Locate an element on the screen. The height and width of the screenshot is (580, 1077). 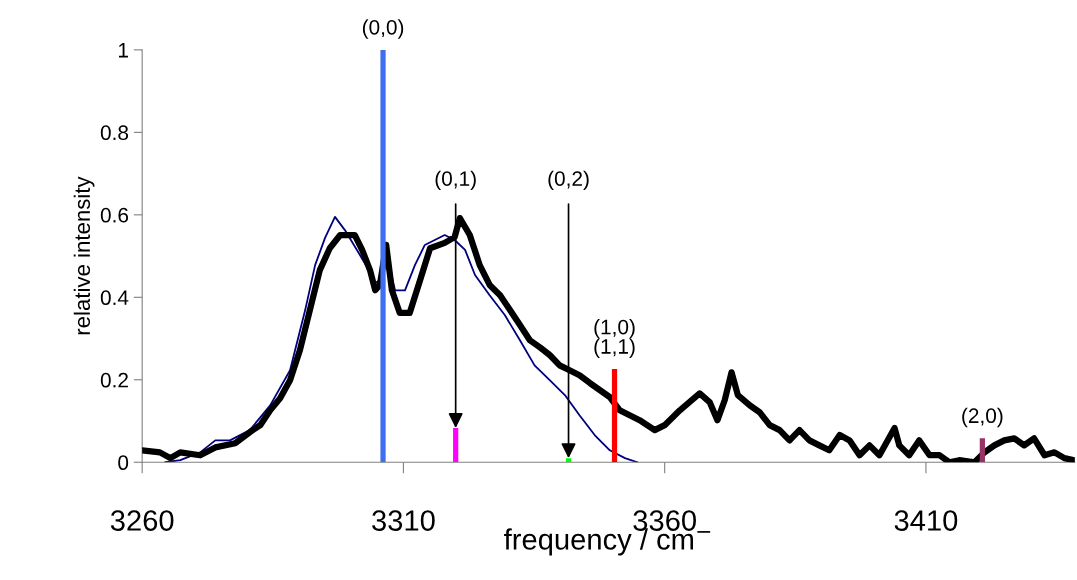
annotation: (2,0) is located at coordinates (982, 417).